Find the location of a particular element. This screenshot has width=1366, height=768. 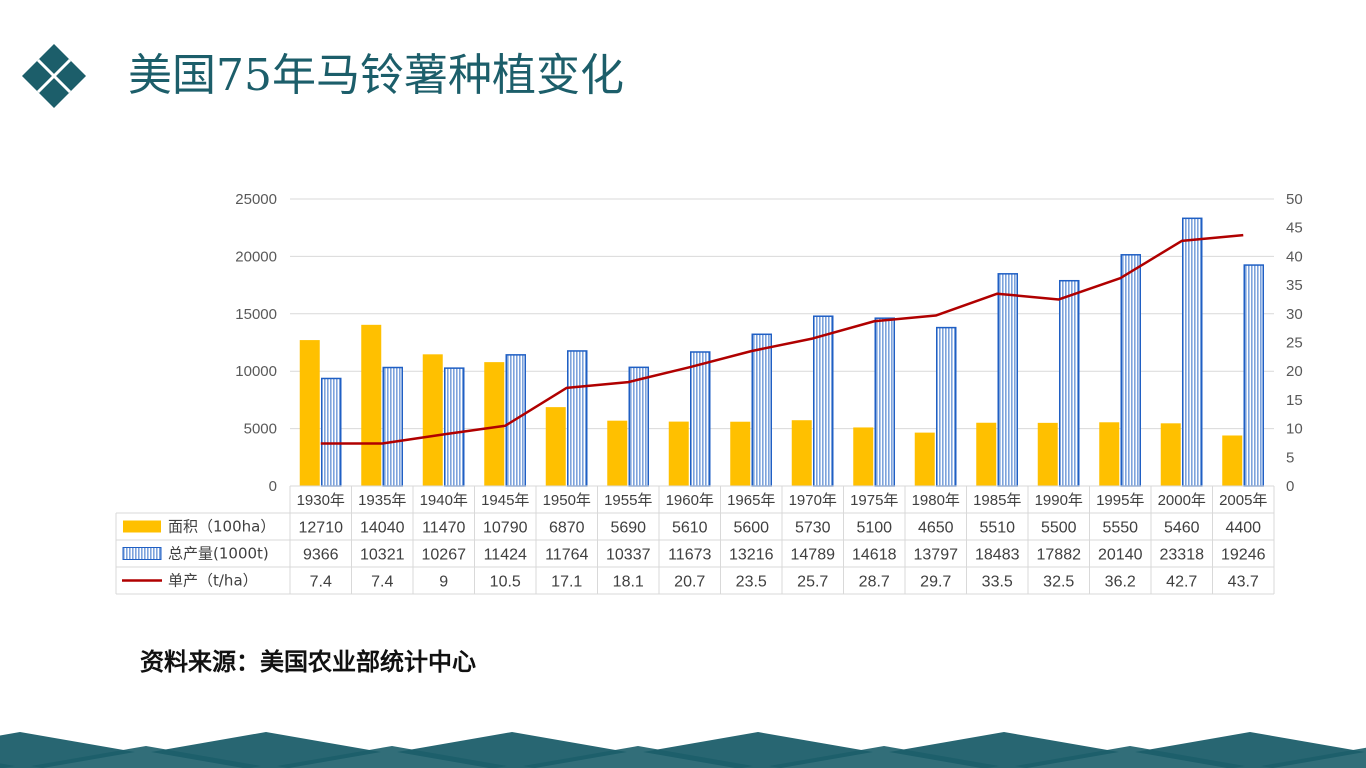

y-right-tick-label: 45 is located at coordinates (1294, 228).